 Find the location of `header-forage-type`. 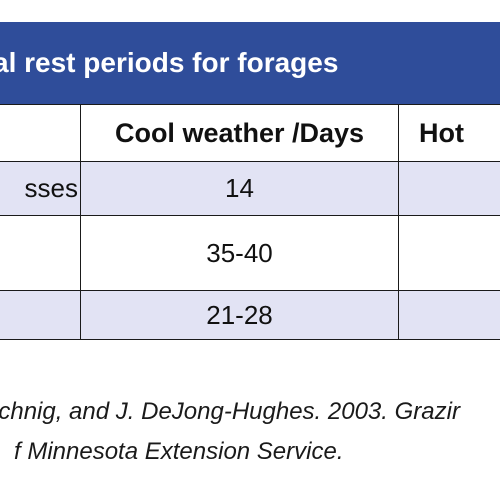

header-forage-type is located at coordinates (40, 133).